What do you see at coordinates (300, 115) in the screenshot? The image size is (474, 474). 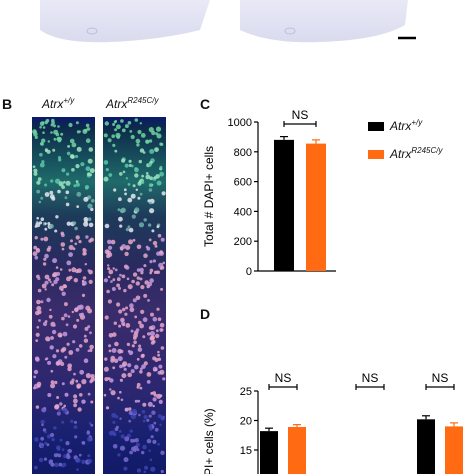 I see `chart-c-annotation: NS` at bounding box center [300, 115].